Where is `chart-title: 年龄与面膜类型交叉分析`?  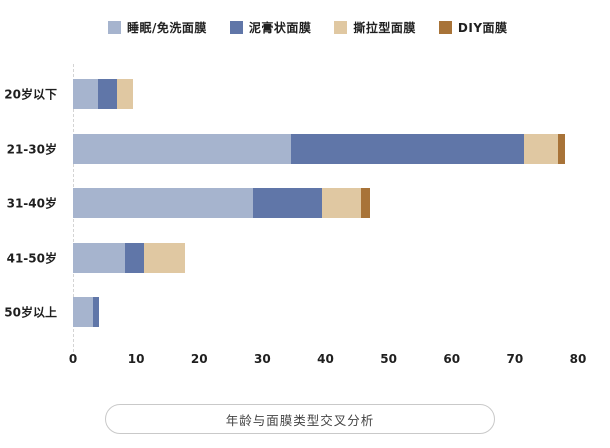 chart-title: 年龄与面膜类型交叉分析 is located at coordinates (300, 420).